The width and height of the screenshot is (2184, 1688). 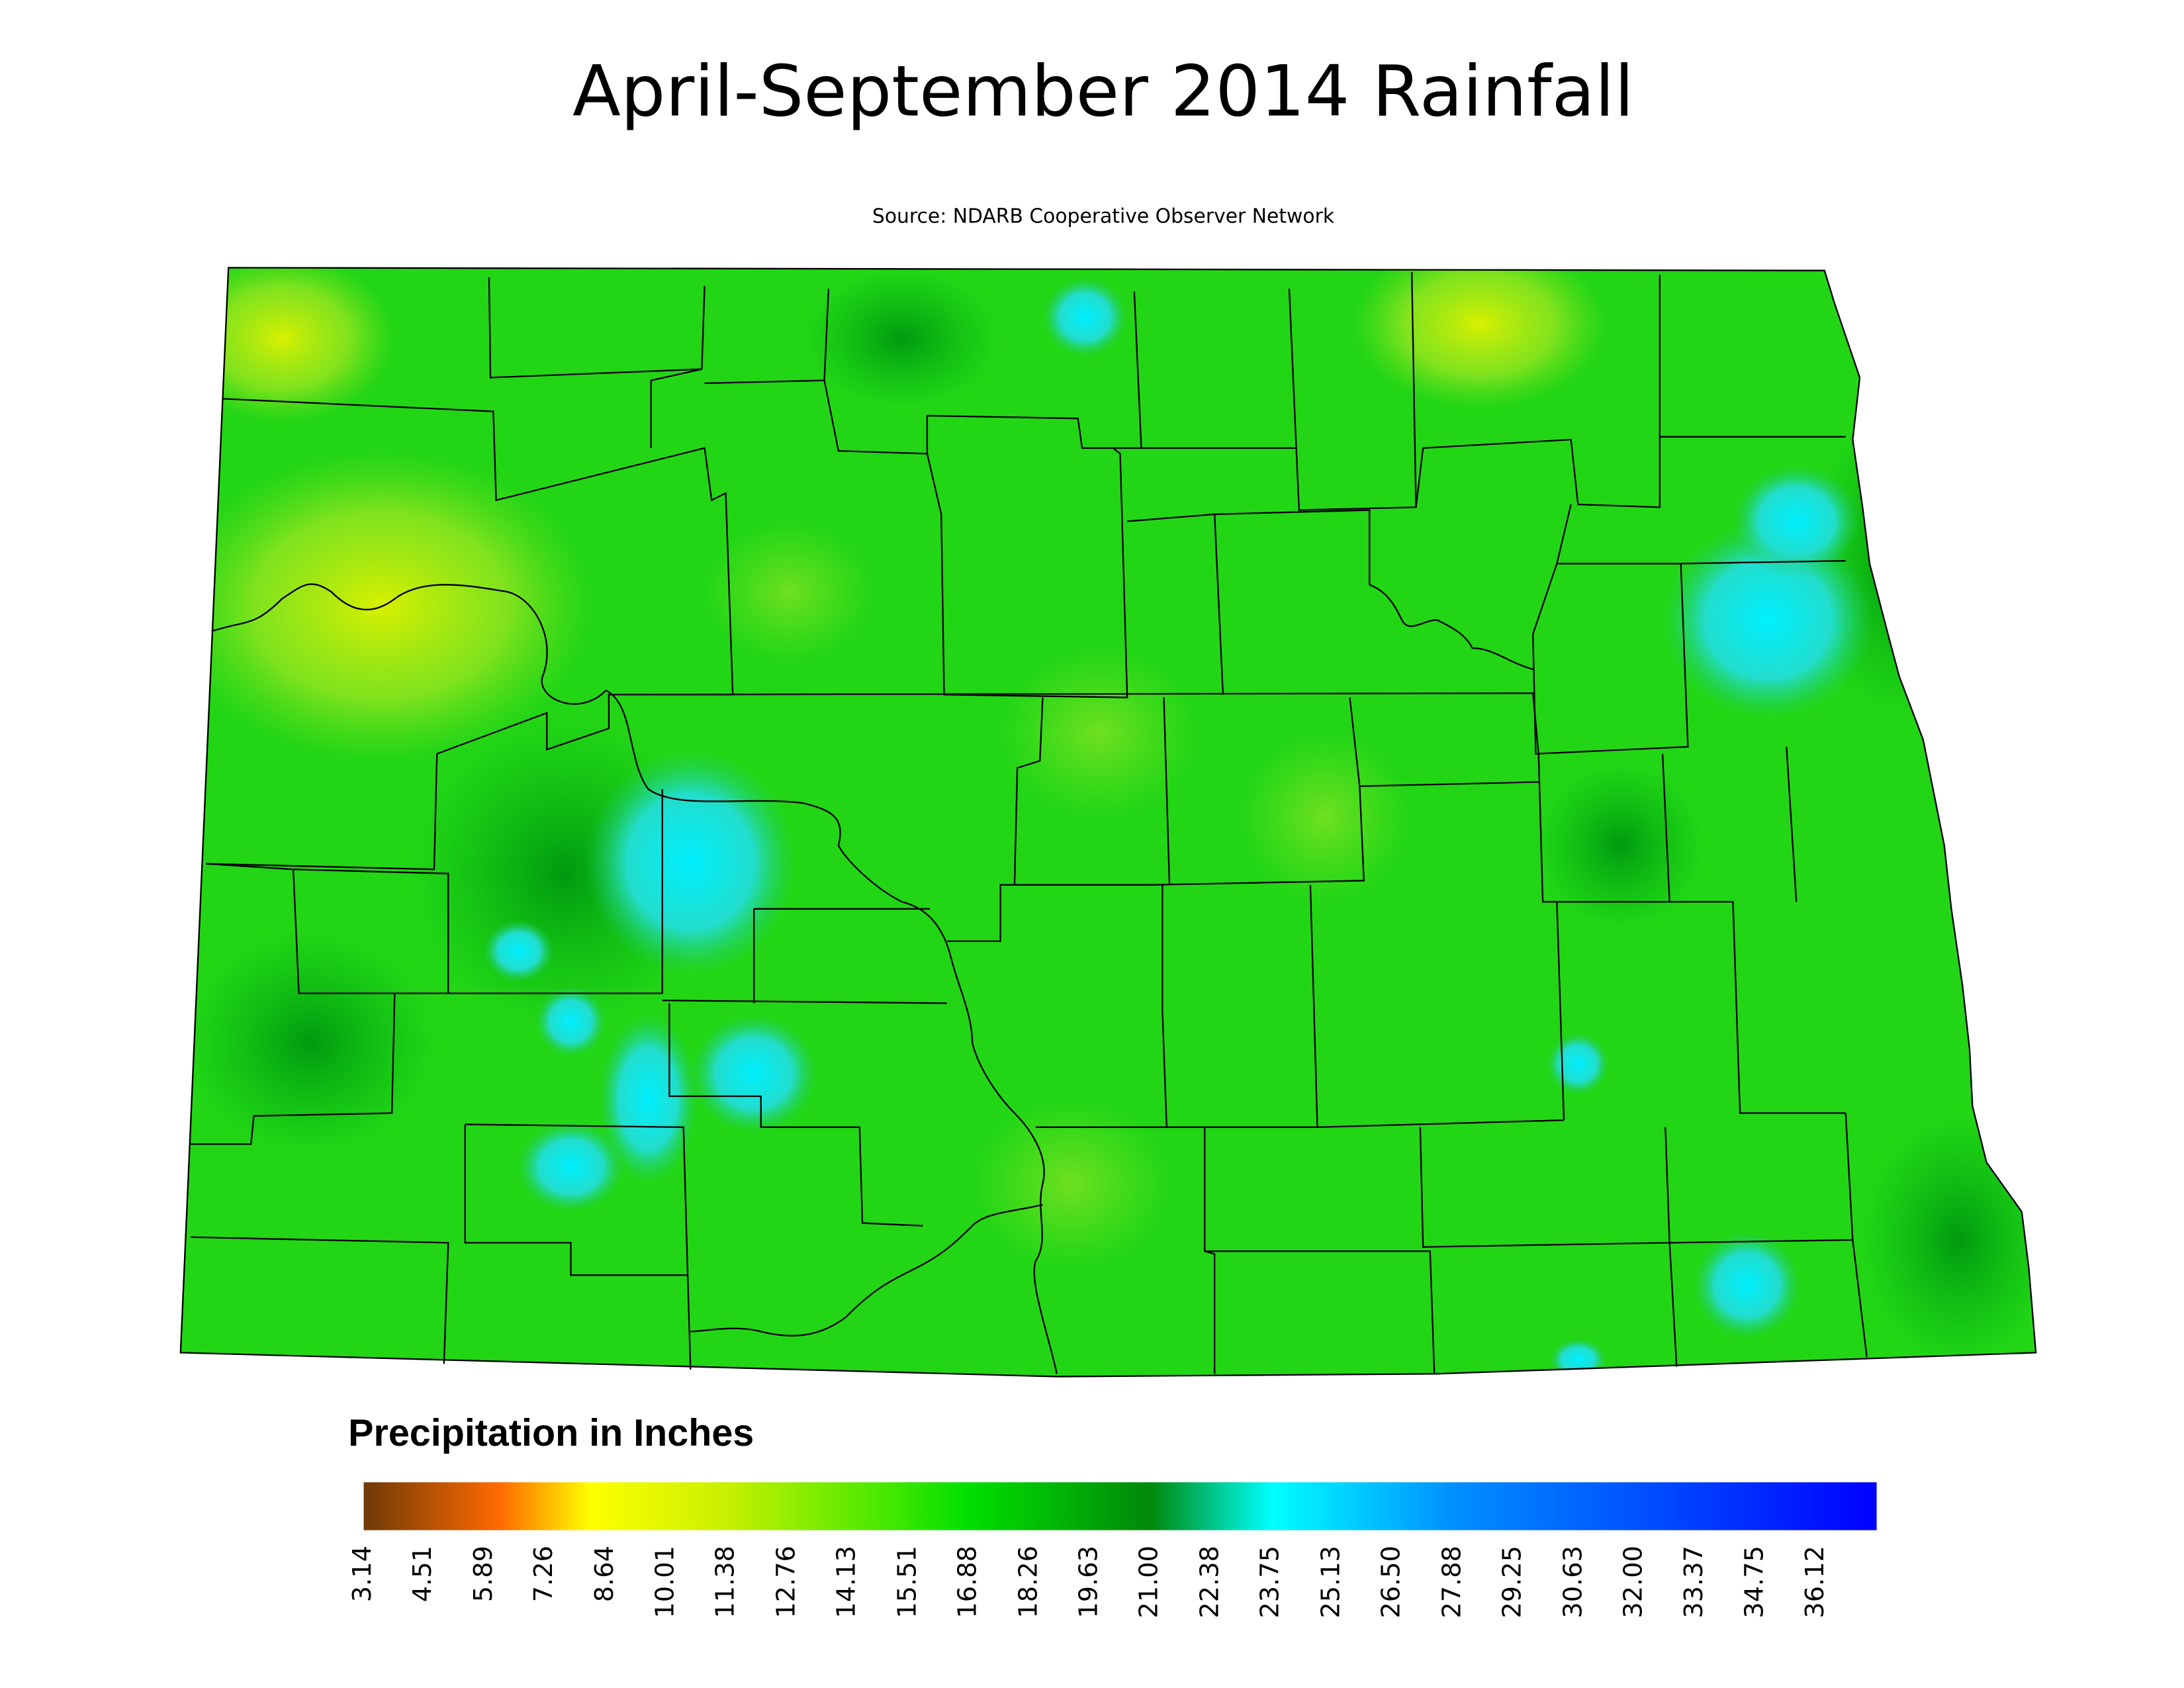 What do you see at coordinates (1331, 1582) in the screenshot?
I see `tick-label: 25.13` at bounding box center [1331, 1582].